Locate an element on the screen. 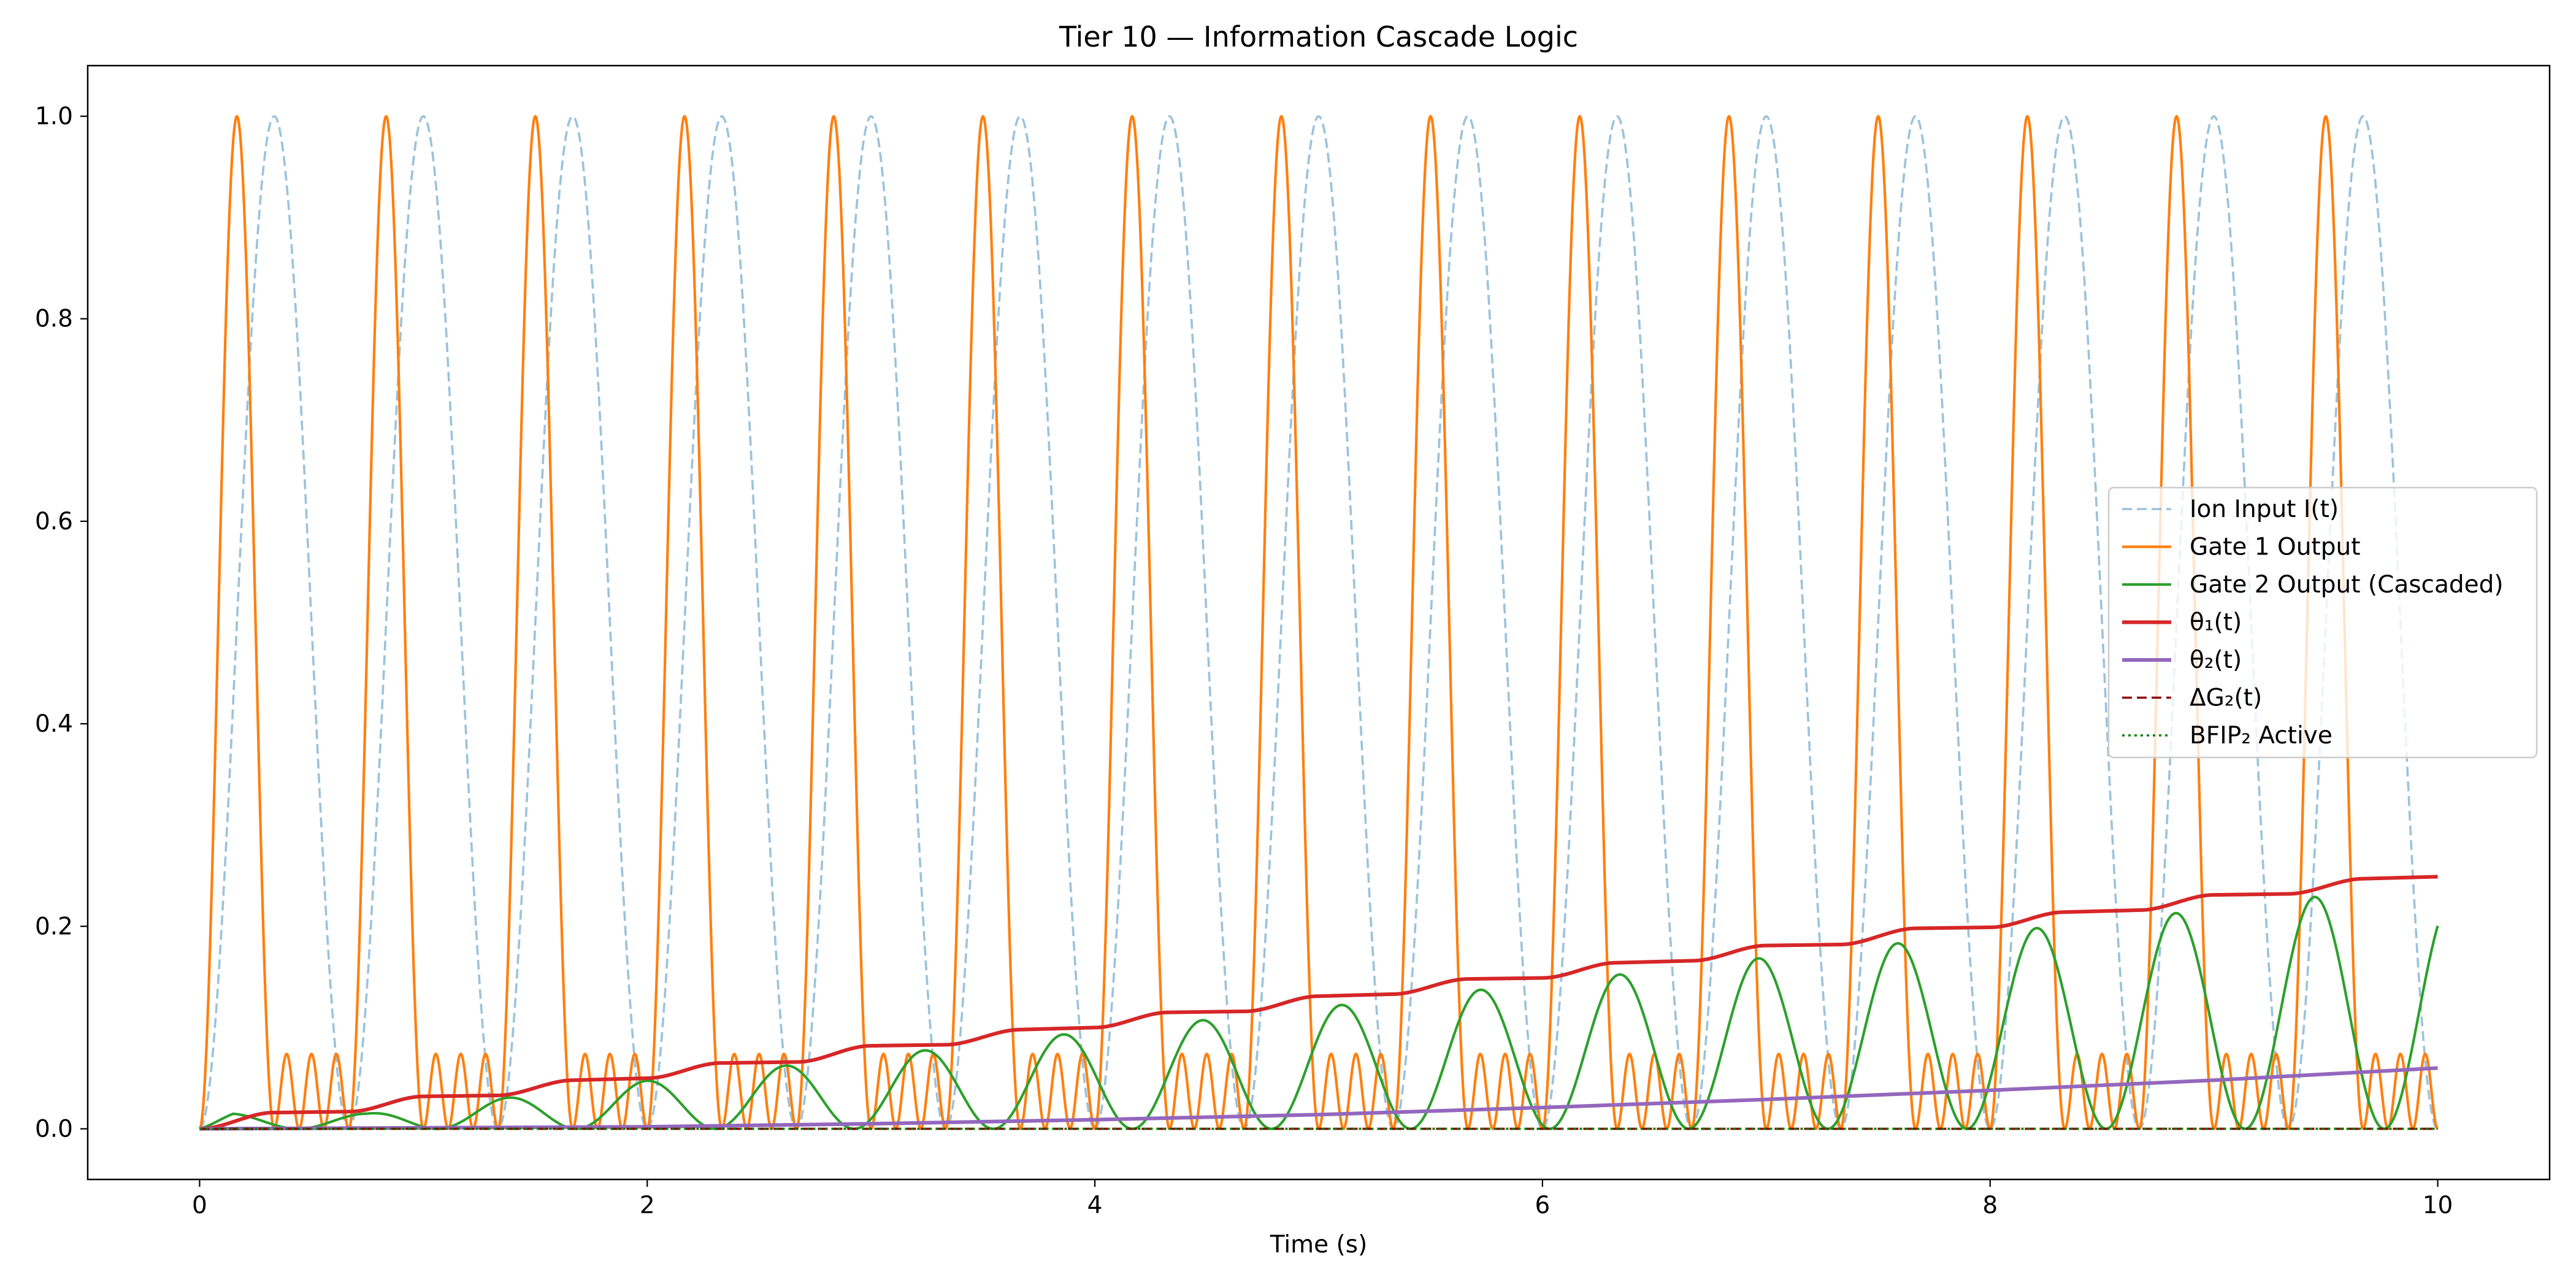  y-tick-label: 0.6 is located at coordinates (54, 521).